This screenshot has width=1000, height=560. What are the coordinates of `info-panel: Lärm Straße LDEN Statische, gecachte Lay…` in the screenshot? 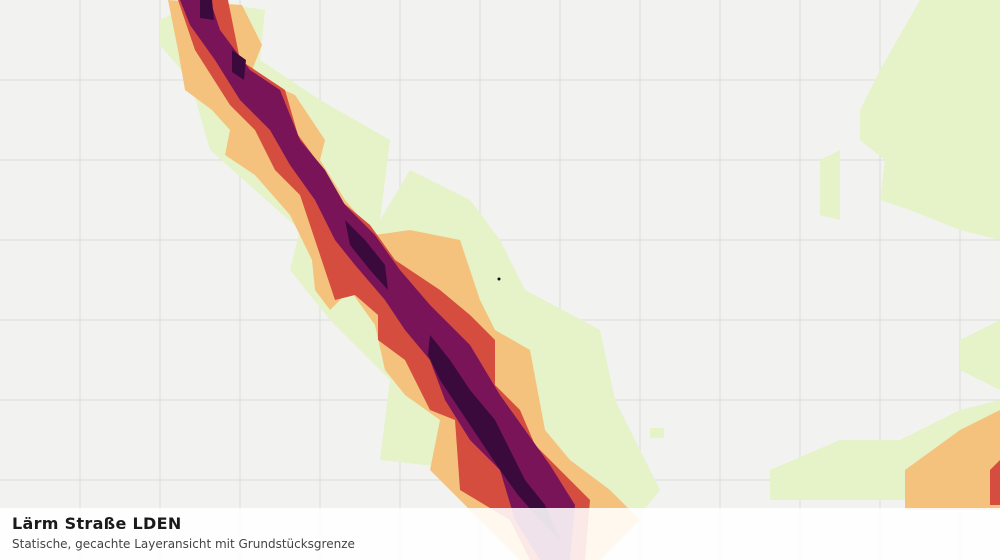 It's located at (500, 534).